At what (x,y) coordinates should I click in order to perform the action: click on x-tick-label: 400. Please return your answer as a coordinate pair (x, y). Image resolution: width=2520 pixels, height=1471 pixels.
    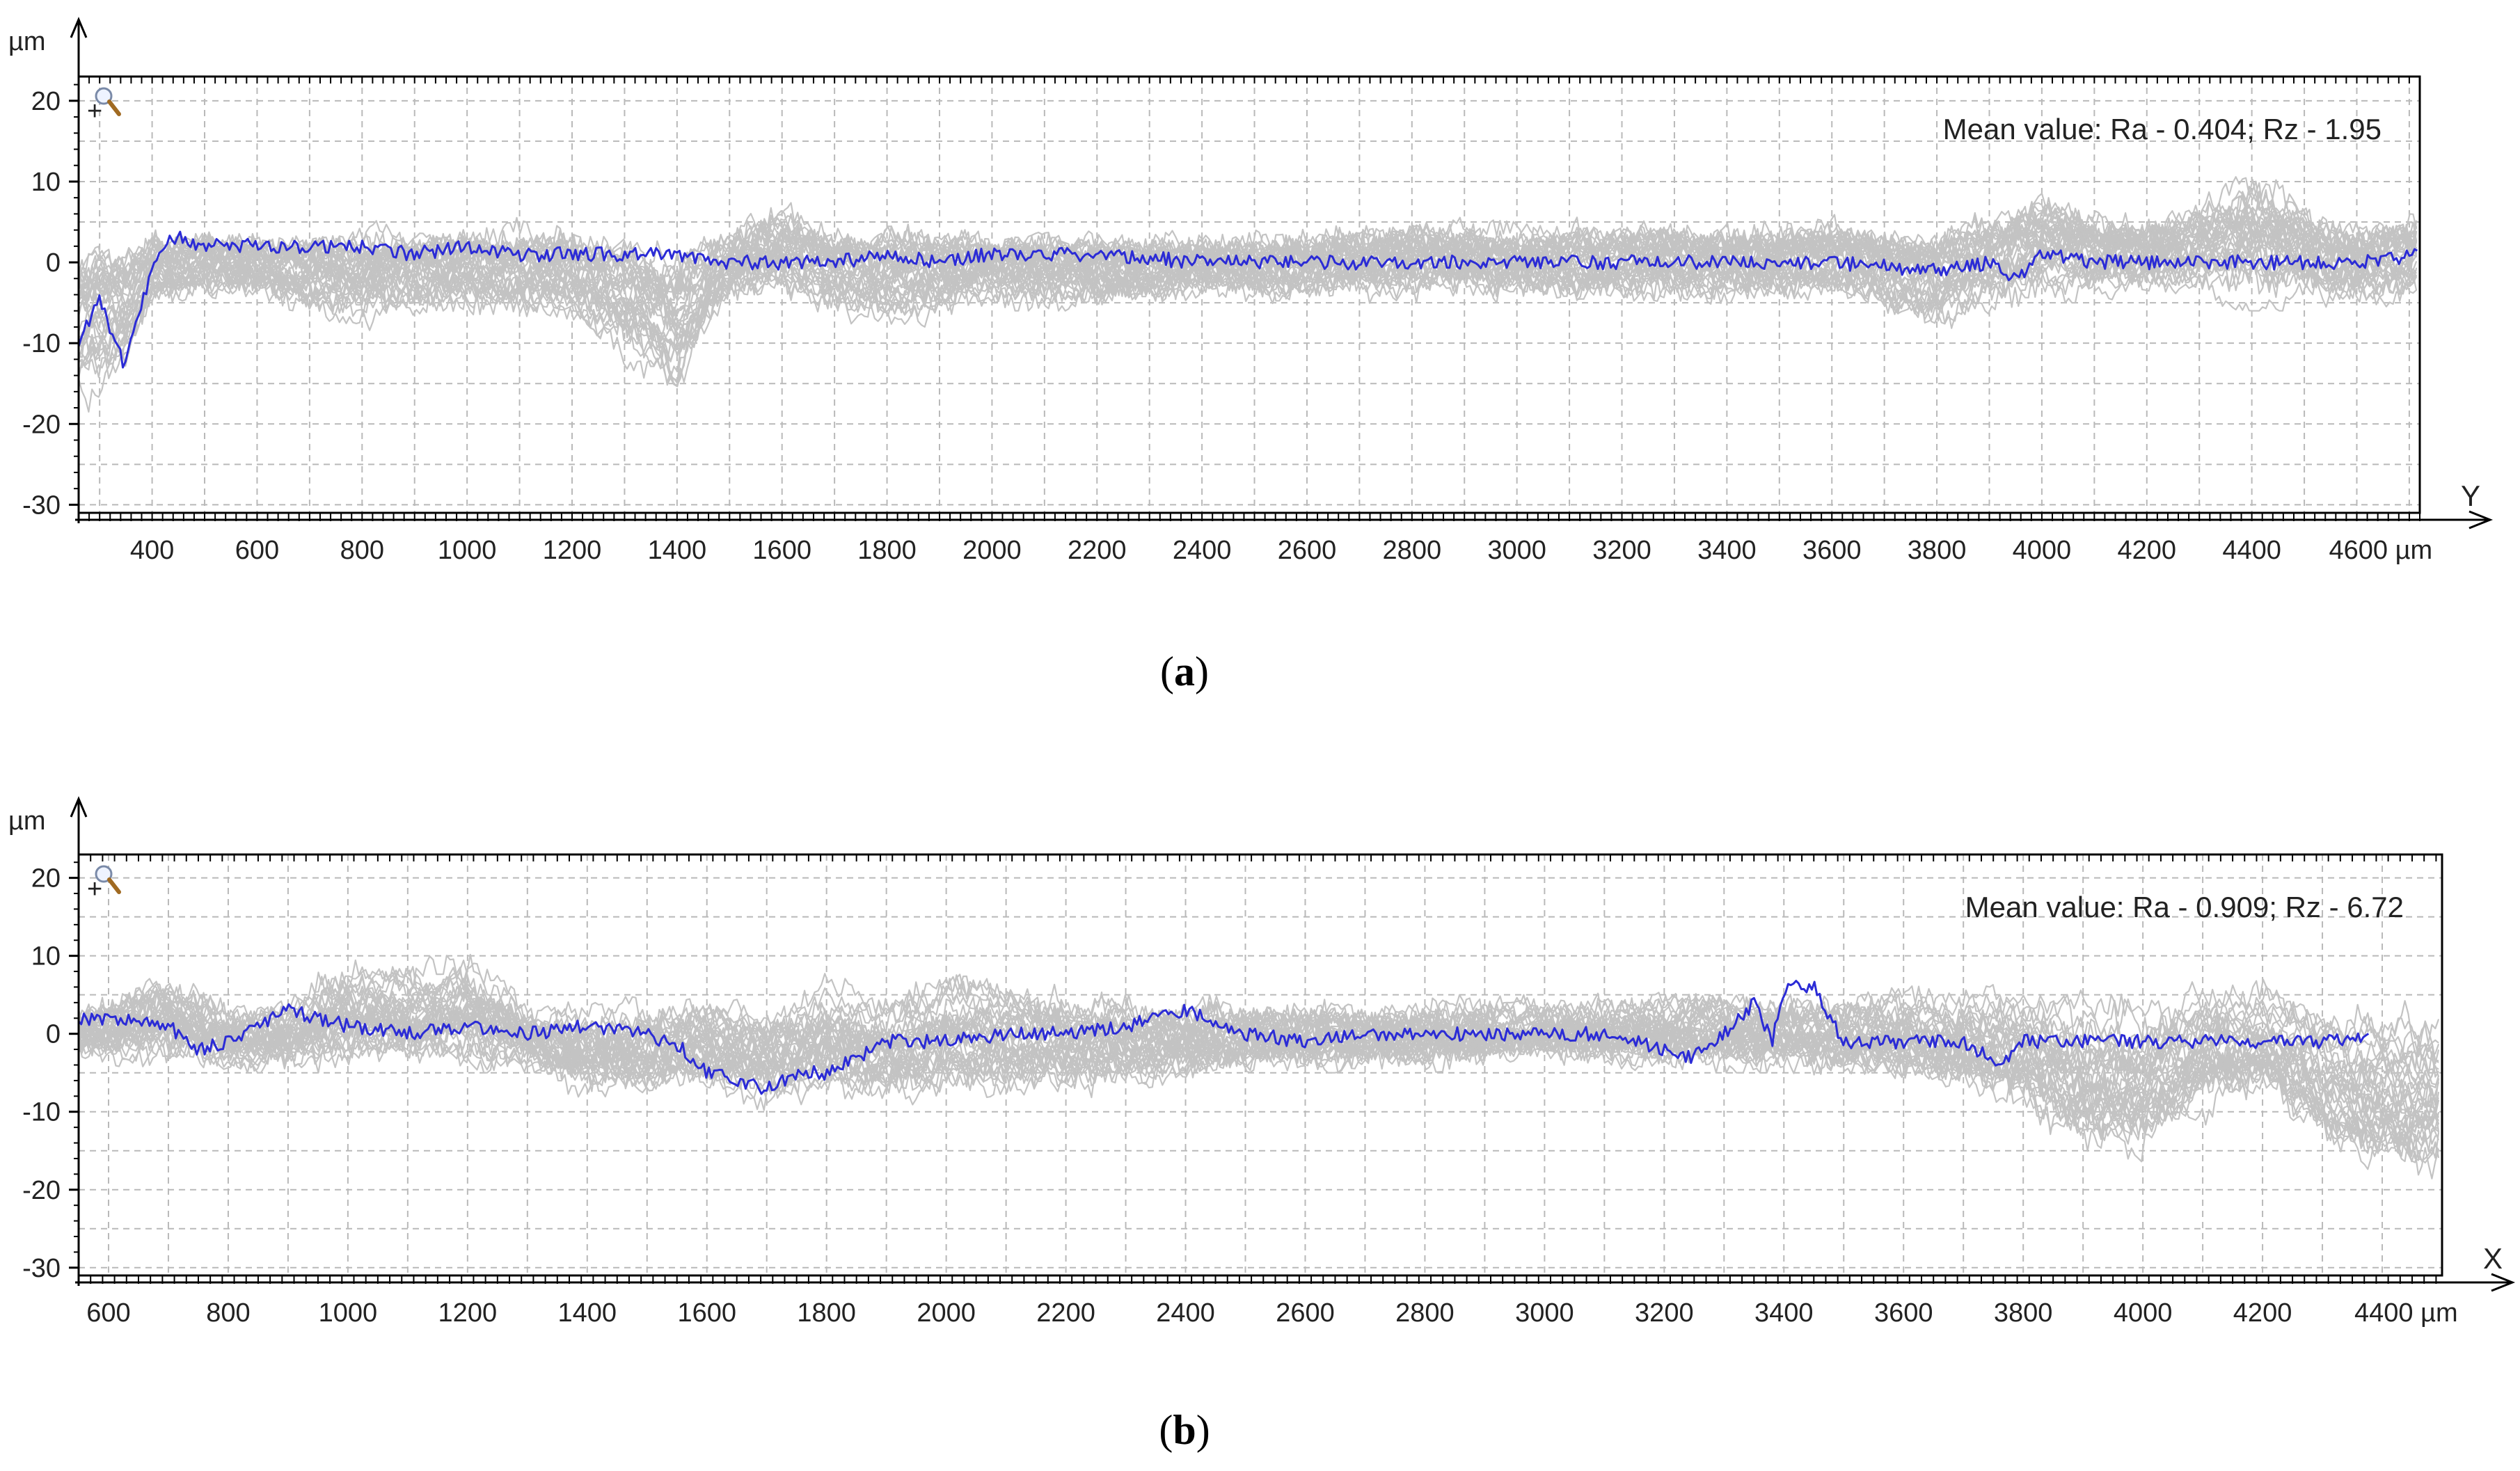
    Looking at the image, I should click on (152, 550).